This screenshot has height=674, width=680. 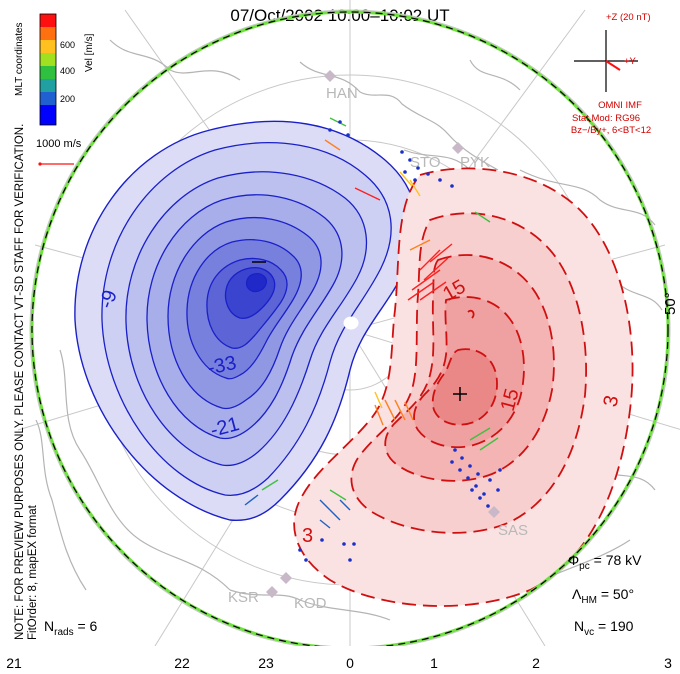 What do you see at coordinates (342, 93) in the screenshot?
I see `station-label-han: HAN` at bounding box center [342, 93].